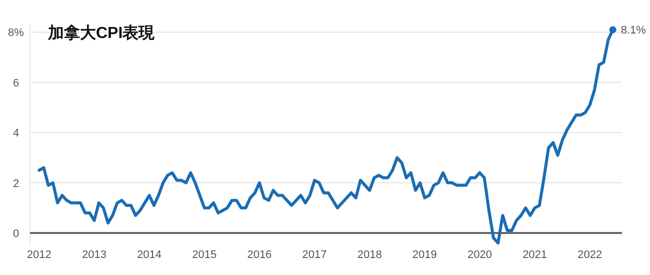  I want to click on x-tick-label: 2016, so click(259, 255).